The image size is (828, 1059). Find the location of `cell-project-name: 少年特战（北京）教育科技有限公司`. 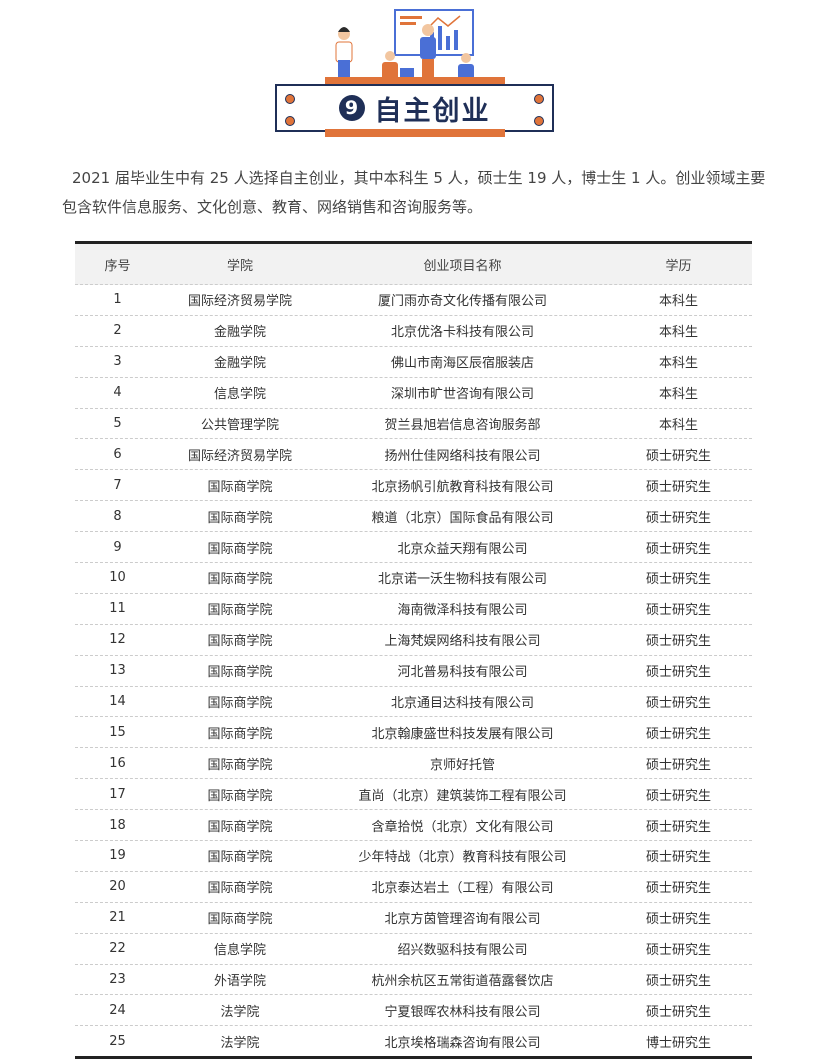

cell-project-name: 少年特战（北京）教育科技有限公司 is located at coordinates (462, 858).